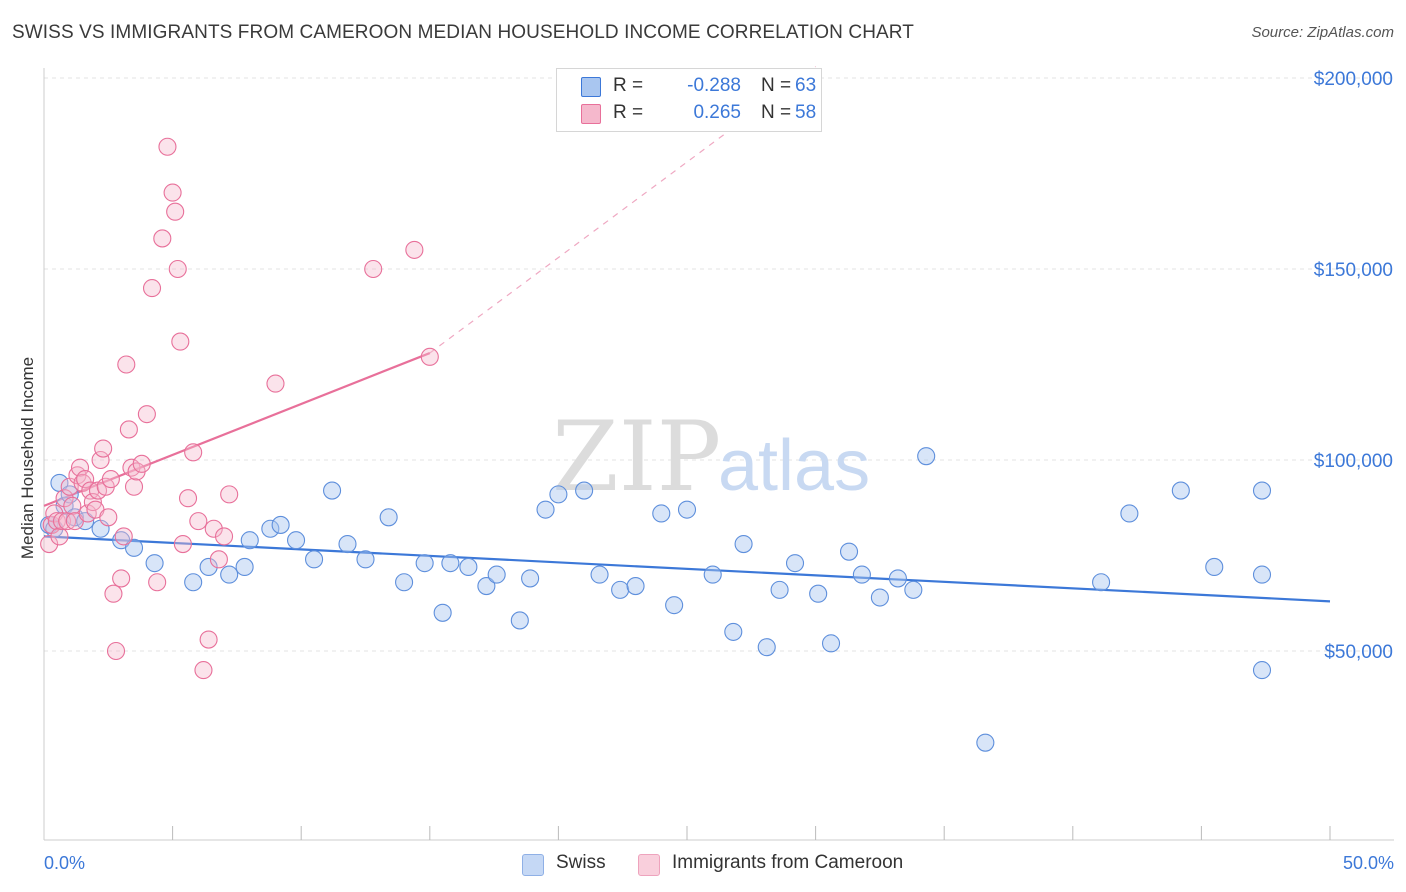 This screenshot has width=1406, height=892. Describe the element at coordinates (806, 85) in the screenshot. I see `swiss-n-value: 63` at that location.